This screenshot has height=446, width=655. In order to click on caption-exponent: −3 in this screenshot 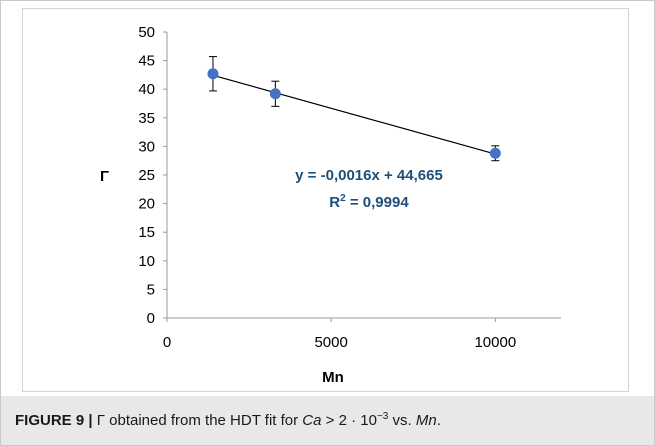, I will do `click(382, 416)`.